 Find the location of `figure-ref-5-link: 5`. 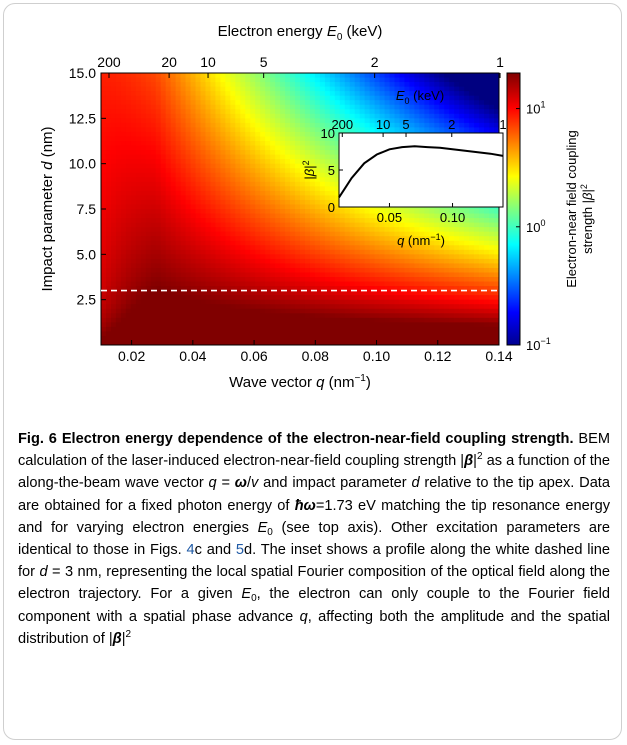

figure-ref-5-link: 5 is located at coordinates (240, 550).